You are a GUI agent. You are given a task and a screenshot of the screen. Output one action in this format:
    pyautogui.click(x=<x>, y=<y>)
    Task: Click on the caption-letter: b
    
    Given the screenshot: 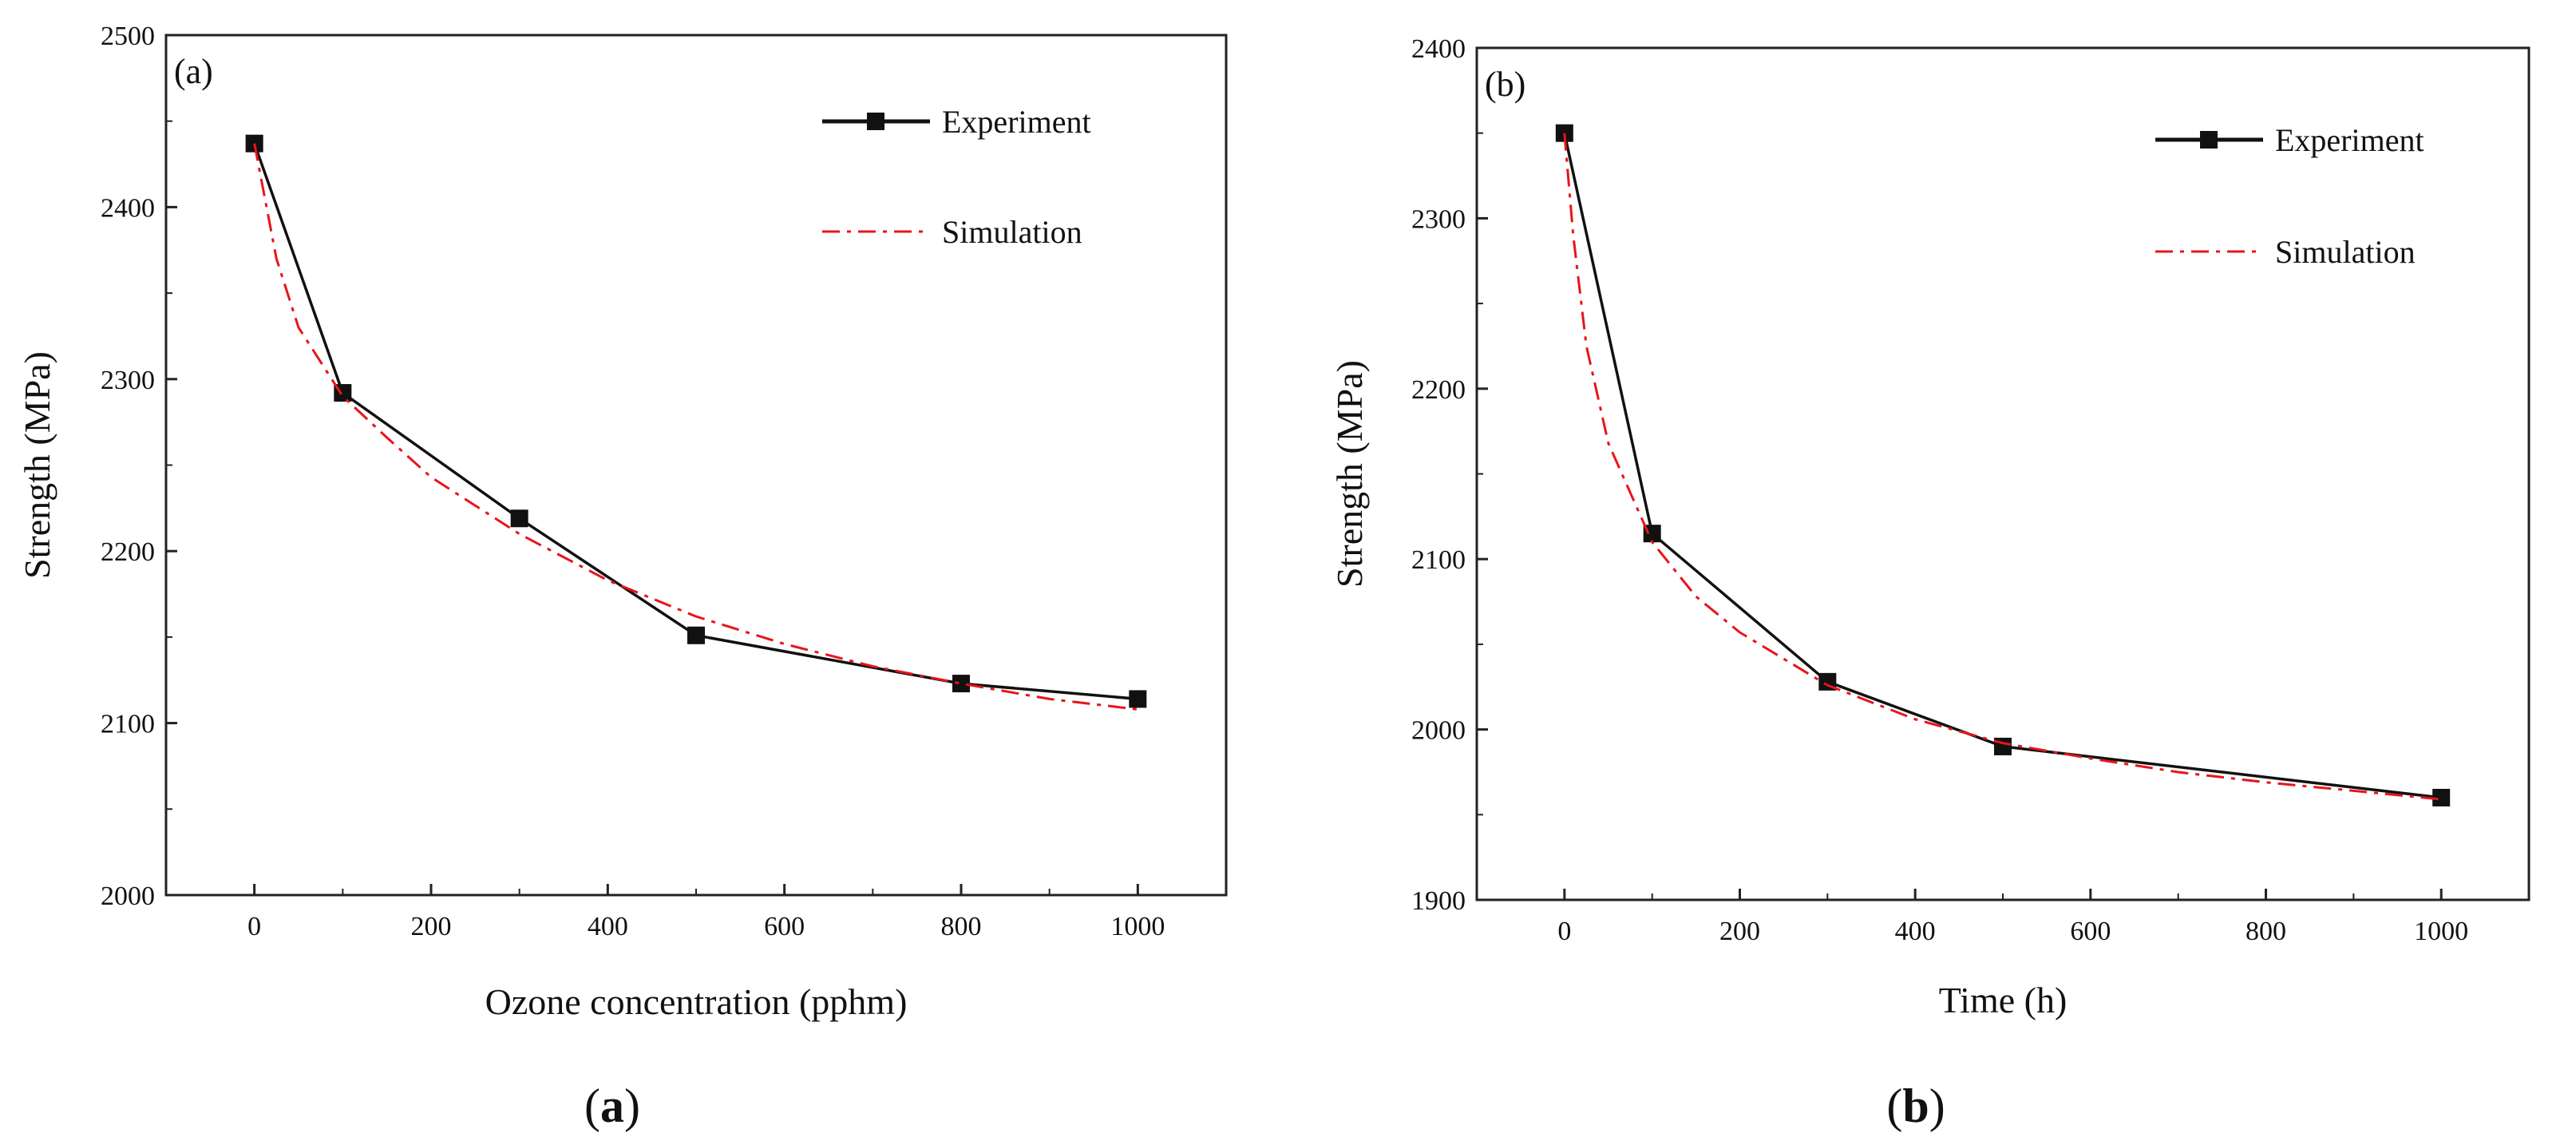 What is the action you would take?
    pyautogui.click(x=1916, y=1106)
    